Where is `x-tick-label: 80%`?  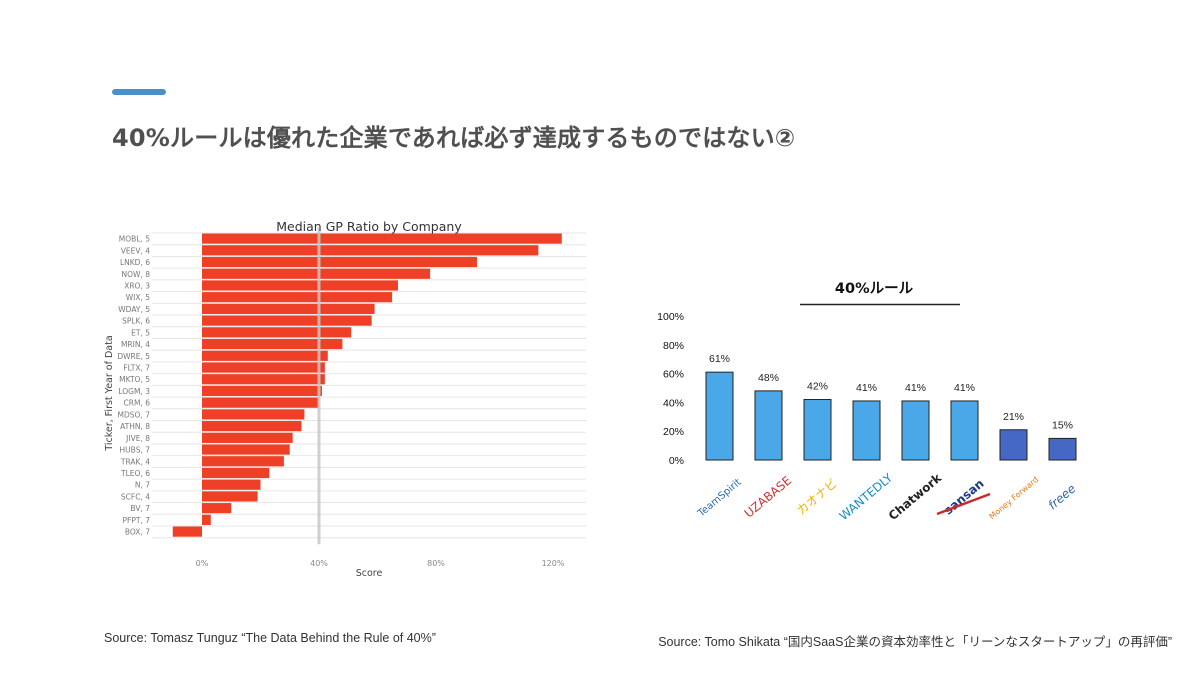
x-tick-label: 80% is located at coordinates (436, 563).